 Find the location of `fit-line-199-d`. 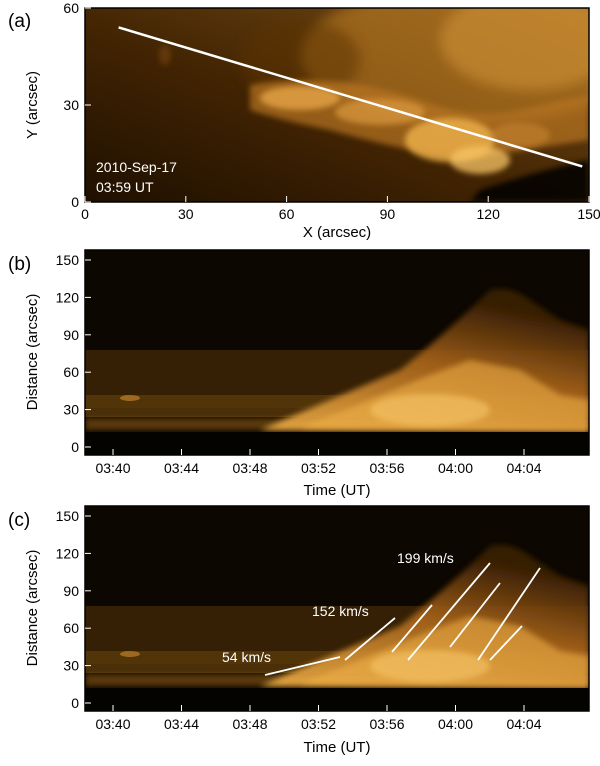

fit-line-199-d is located at coordinates (506, 643).